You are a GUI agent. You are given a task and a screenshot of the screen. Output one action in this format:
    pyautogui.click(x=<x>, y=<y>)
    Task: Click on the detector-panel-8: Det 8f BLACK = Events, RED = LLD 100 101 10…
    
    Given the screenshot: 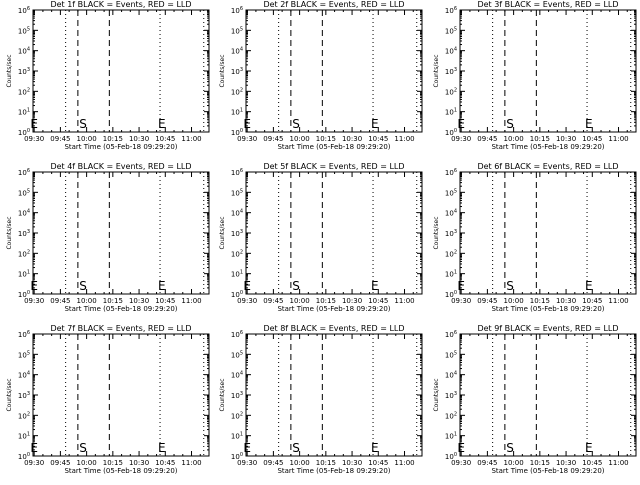 What is the action you would take?
    pyautogui.click(x=321, y=399)
    